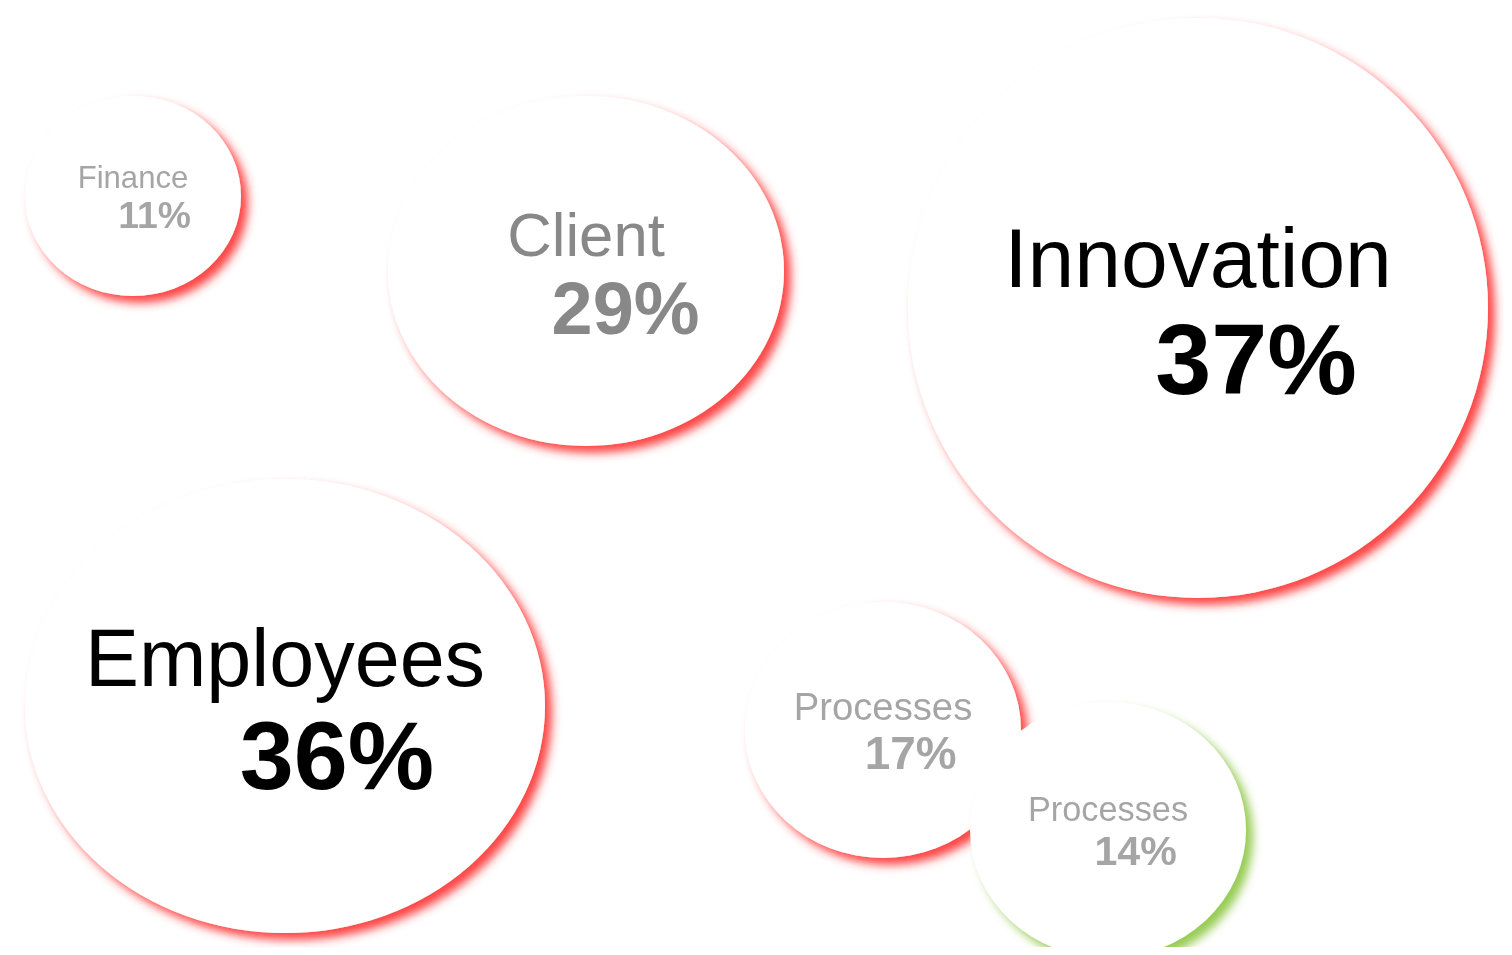 This screenshot has width=1512, height=955. Describe the element at coordinates (133, 178) in the screenshot. I see `category-label: Finance` at that location.